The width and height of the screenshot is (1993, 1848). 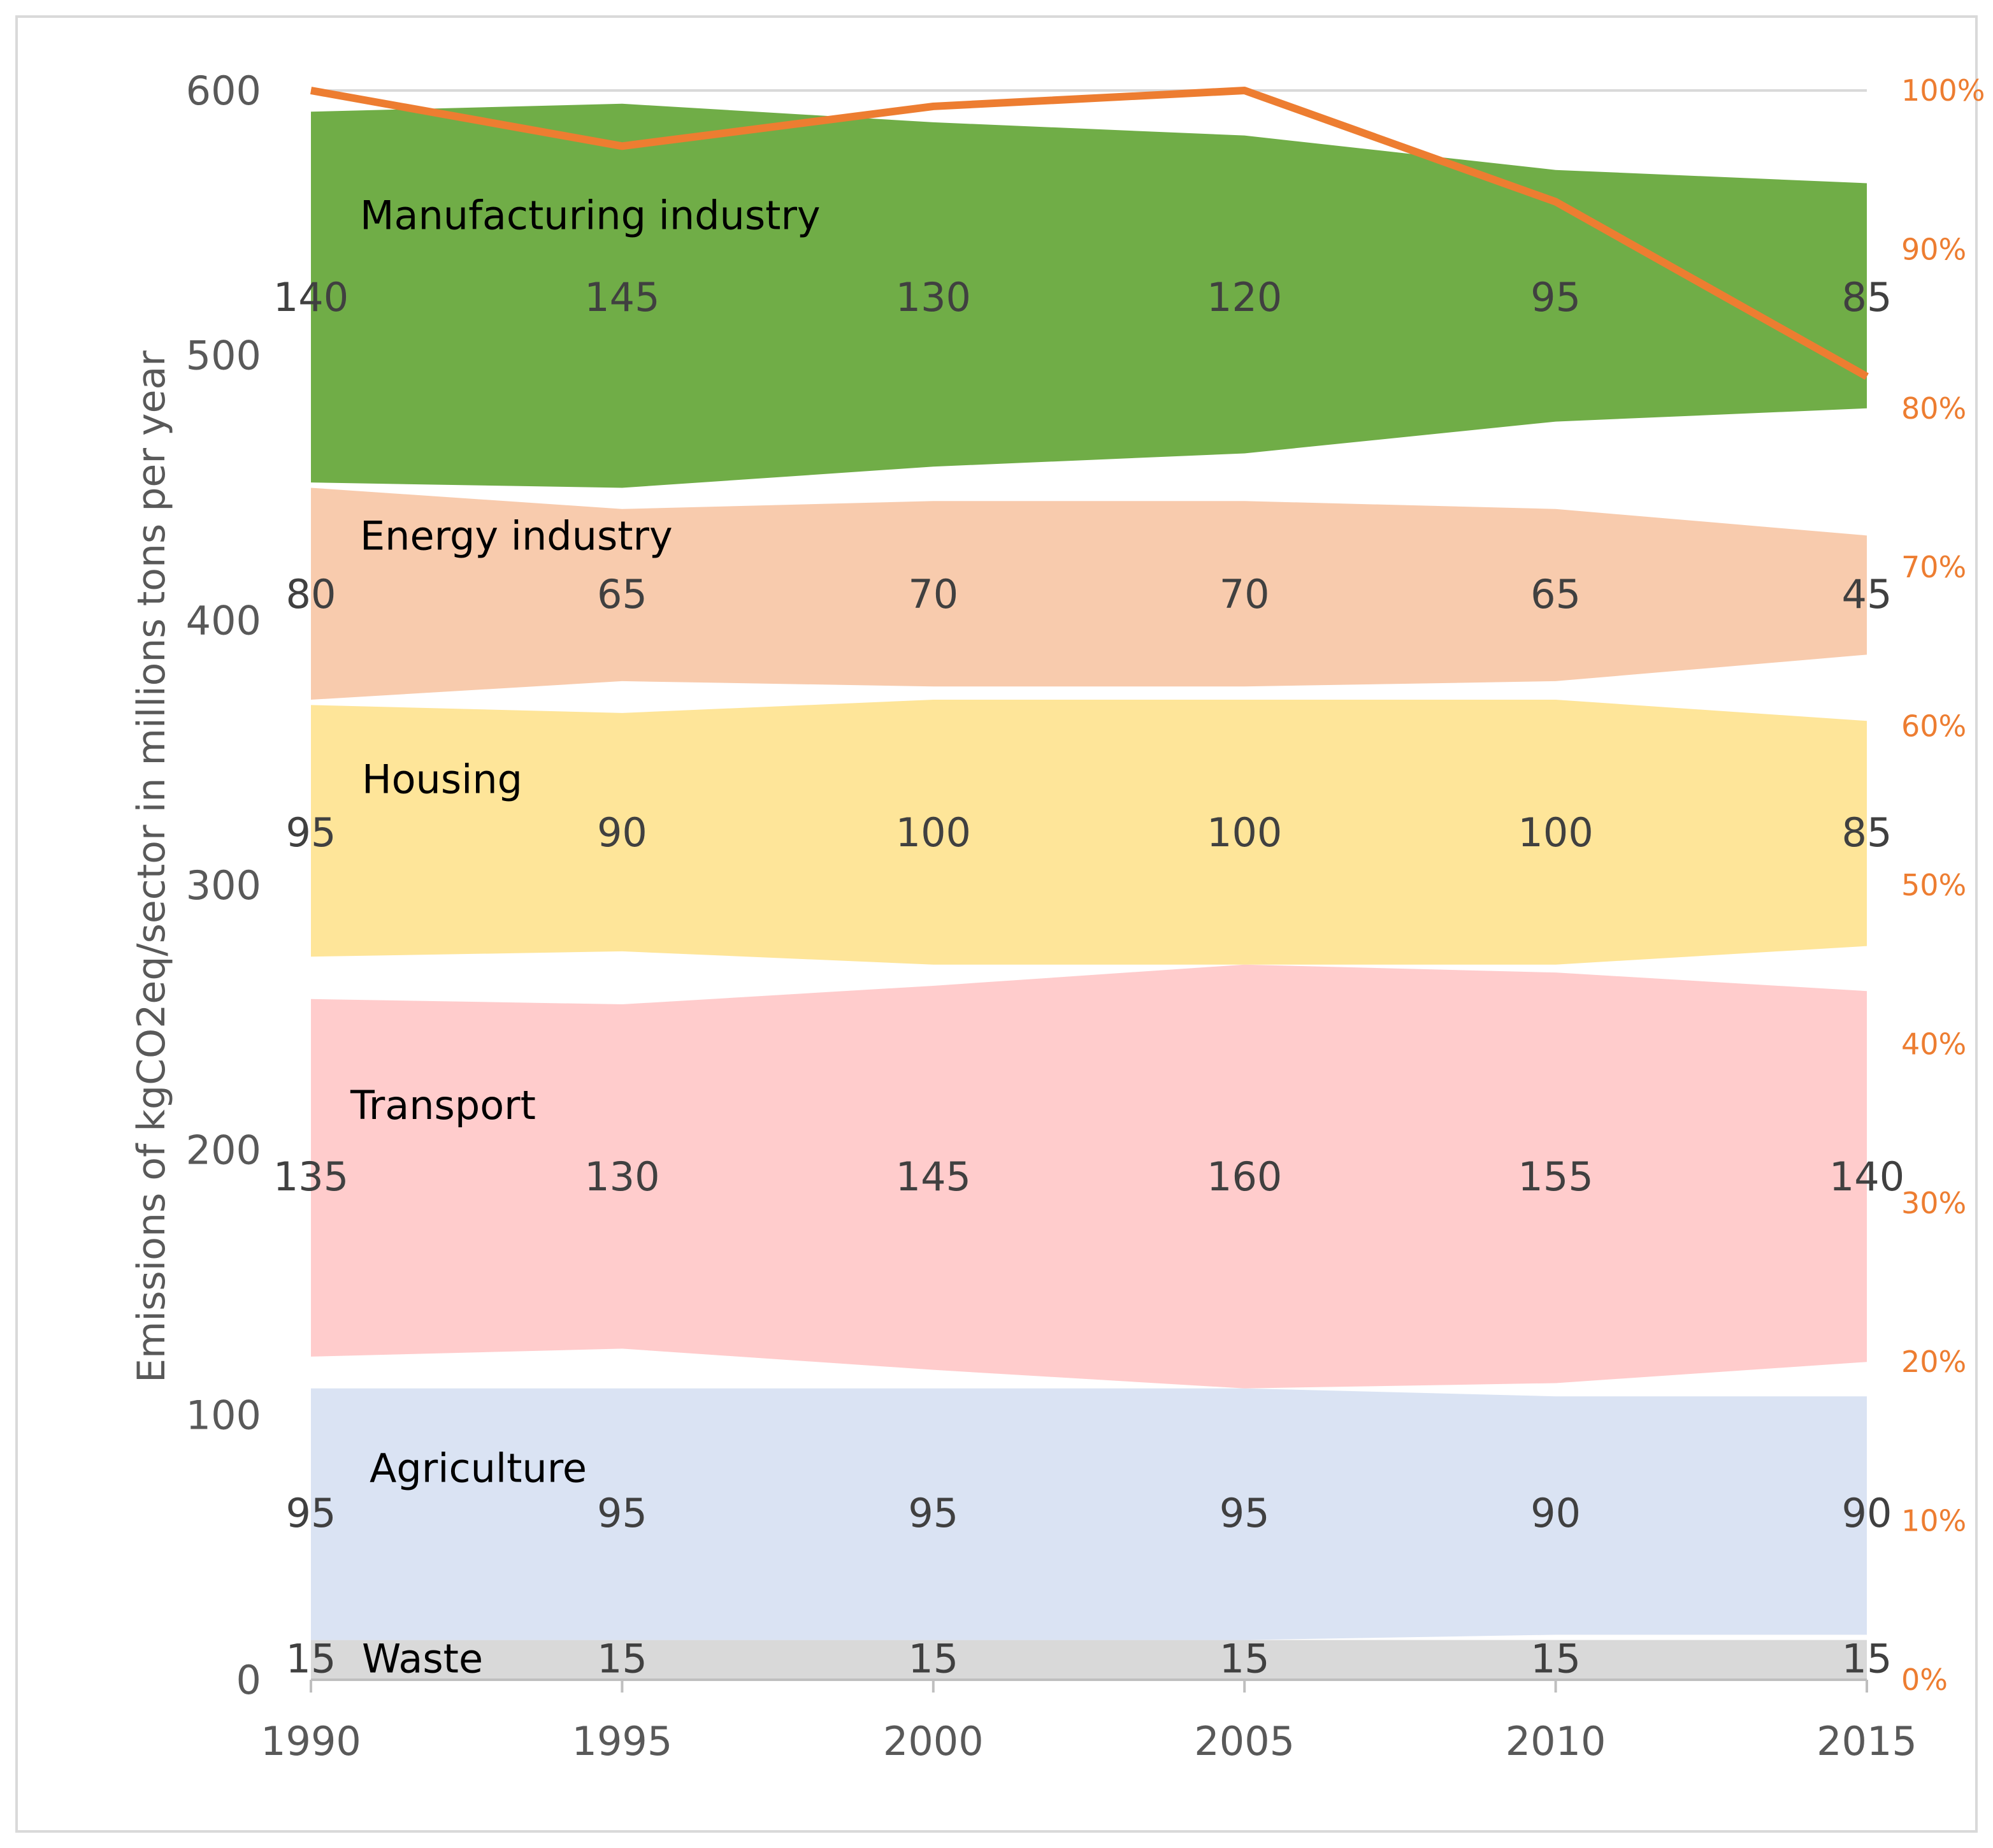 What do you see at coordinates (311, 1742) in the screenshot?
I see `x-tick-label: 1990` at bounding box center [311, 1742].